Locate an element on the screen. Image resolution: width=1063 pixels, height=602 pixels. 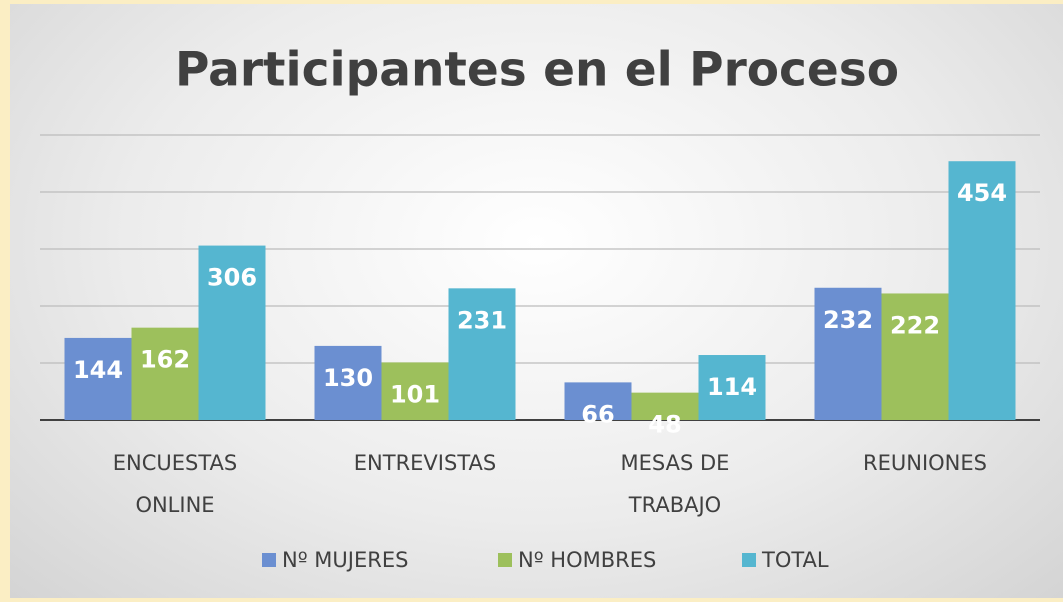
x-tick-label: ENCUESTAS ONLINE is located at coordinates (175, 484).